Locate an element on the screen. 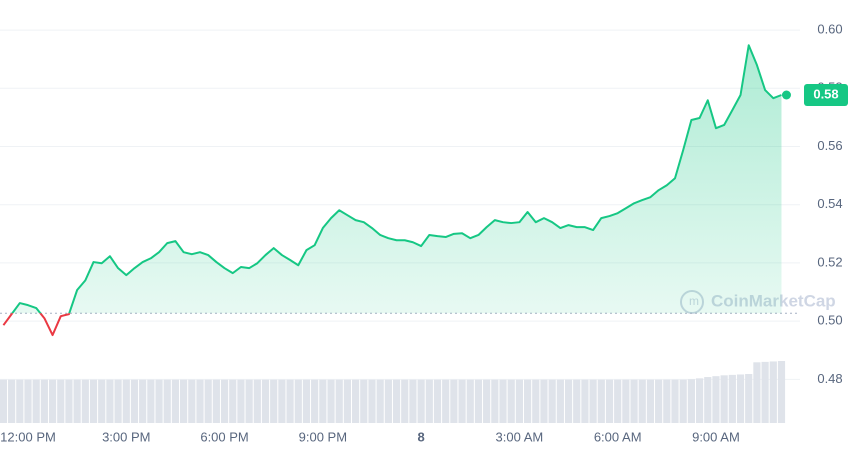 The width and height of the screenshot is (850, 453). x-tick-label: 9:00 PM is located at coordinates (323, 436).